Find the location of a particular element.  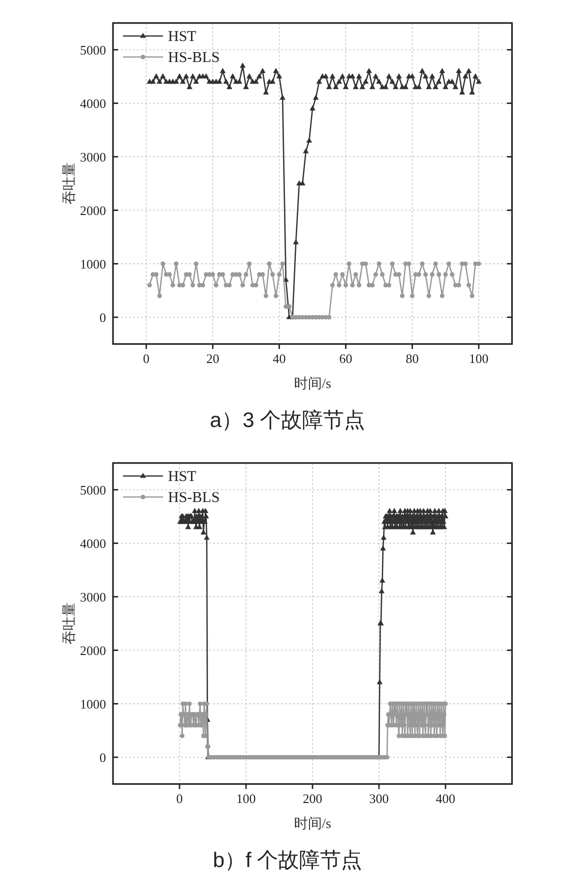

x-tick-label: 200 is located at coordinates (312, 798).